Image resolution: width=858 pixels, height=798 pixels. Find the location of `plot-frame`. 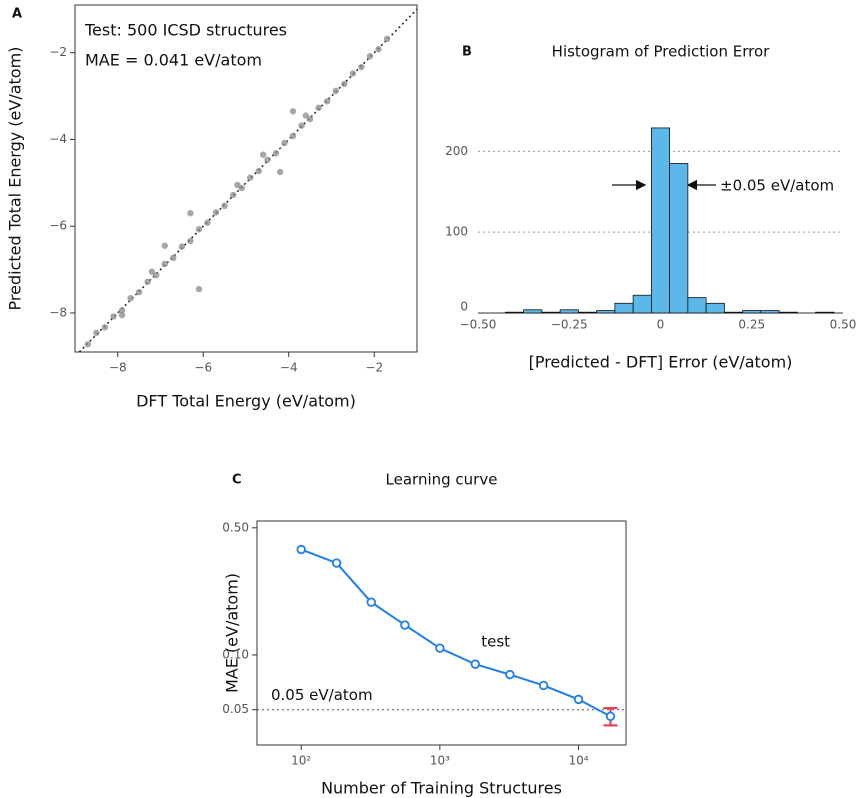

plot-frame is located at coordinates (441, 633).